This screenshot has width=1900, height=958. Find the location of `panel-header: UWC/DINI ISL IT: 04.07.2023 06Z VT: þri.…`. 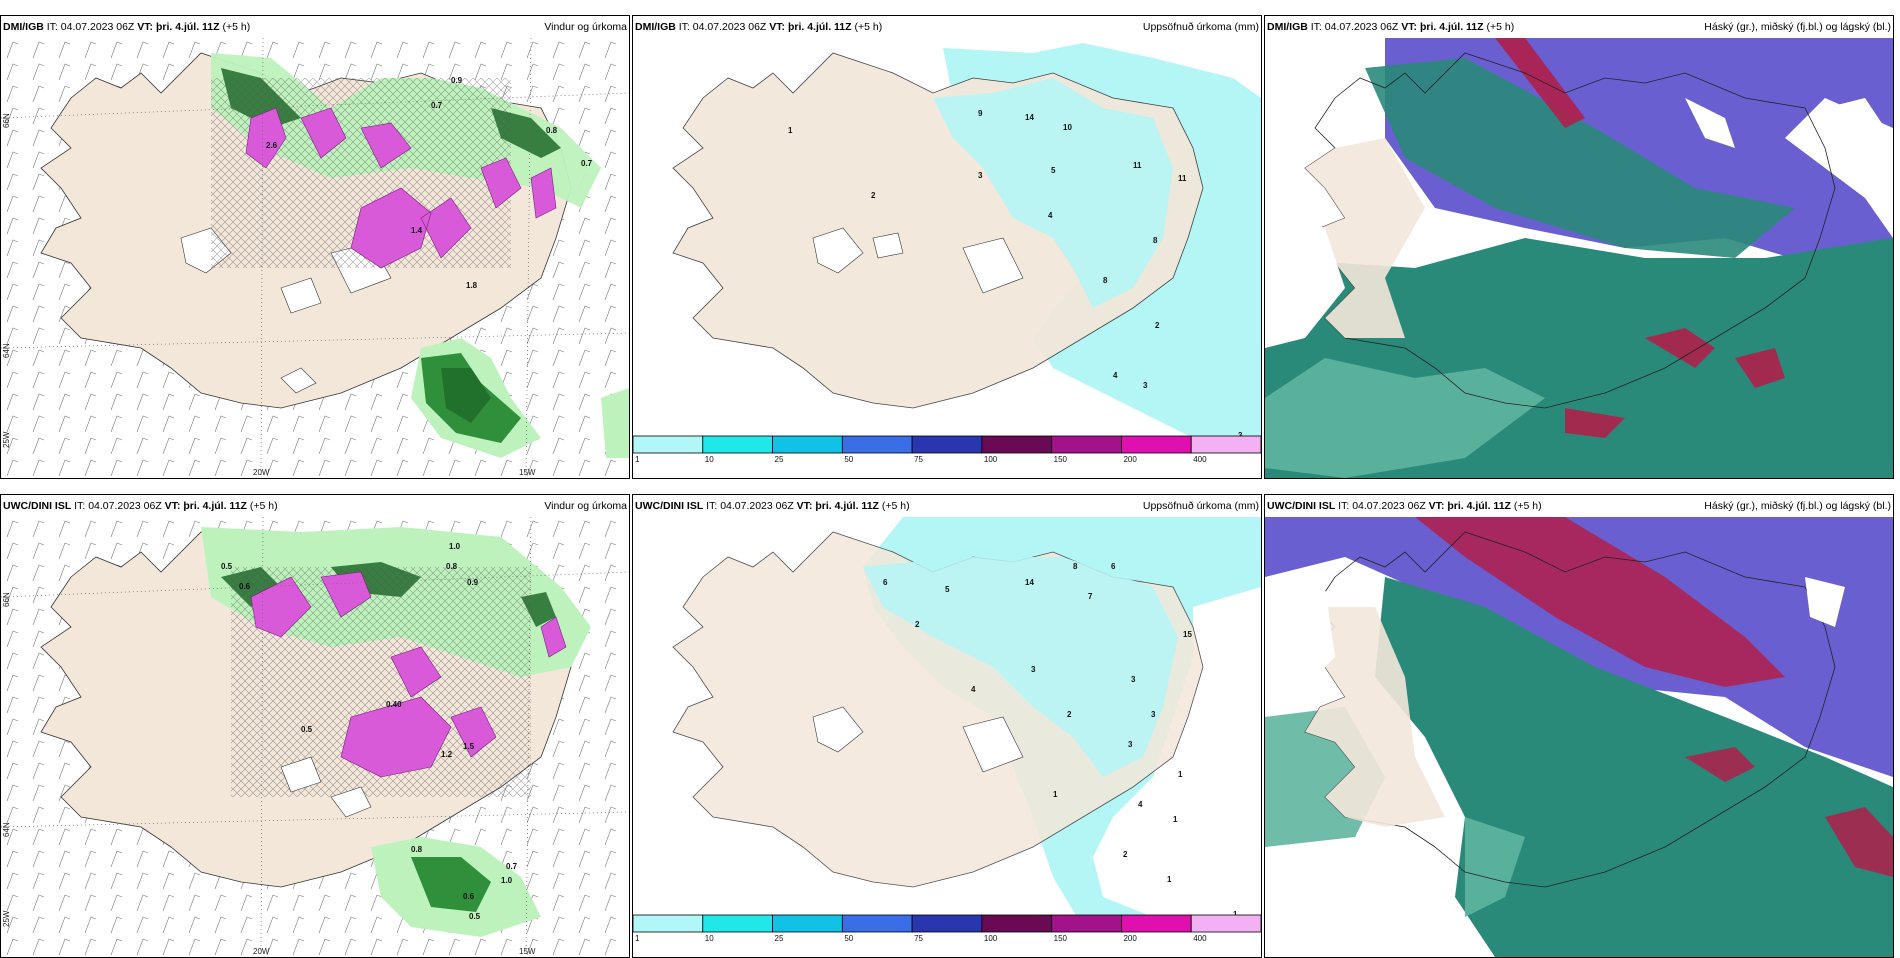

panel-header: UWC/DINI ISL IT: 04.07.2023 06Z VT: þri.… is located at coordinates (315, 506).